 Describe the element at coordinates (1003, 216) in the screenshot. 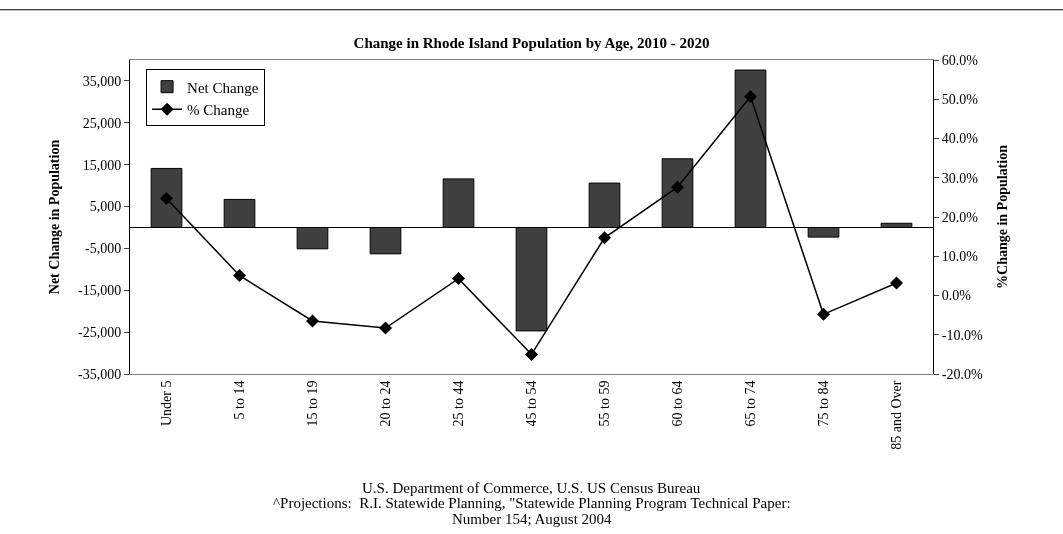

I see `y2-axis-title: %Change in Population` at that location.